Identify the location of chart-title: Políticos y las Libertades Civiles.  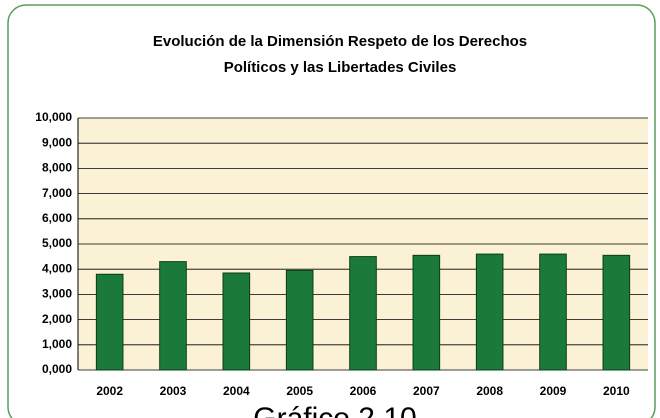
(340, 67).